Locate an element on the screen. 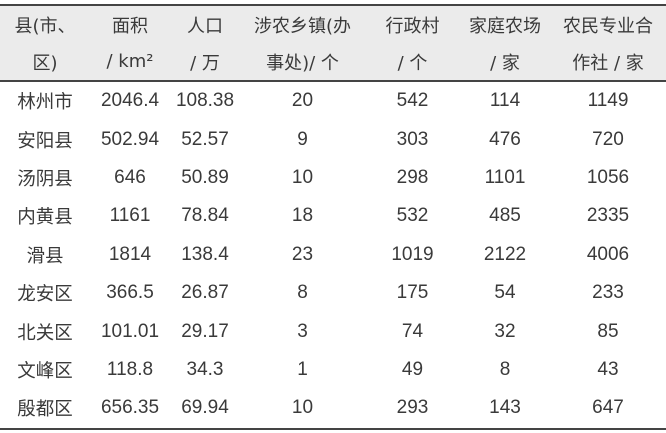  table-cell: 114 is located at coordinates (505, 101).